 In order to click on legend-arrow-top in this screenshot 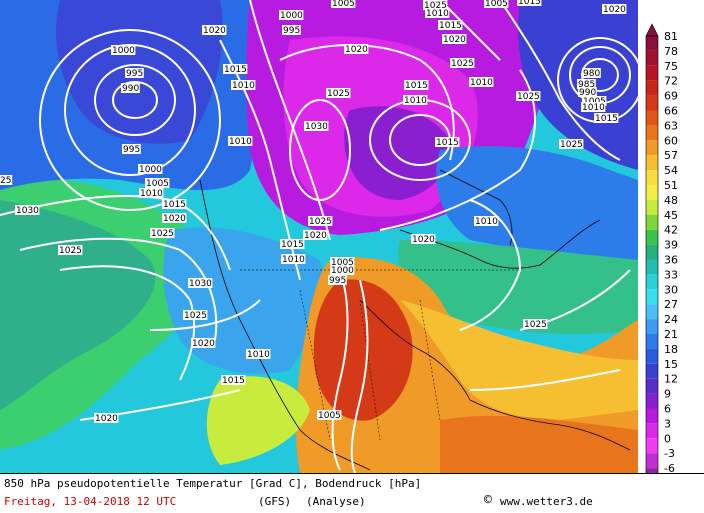, I will do `click(652, 30)`.